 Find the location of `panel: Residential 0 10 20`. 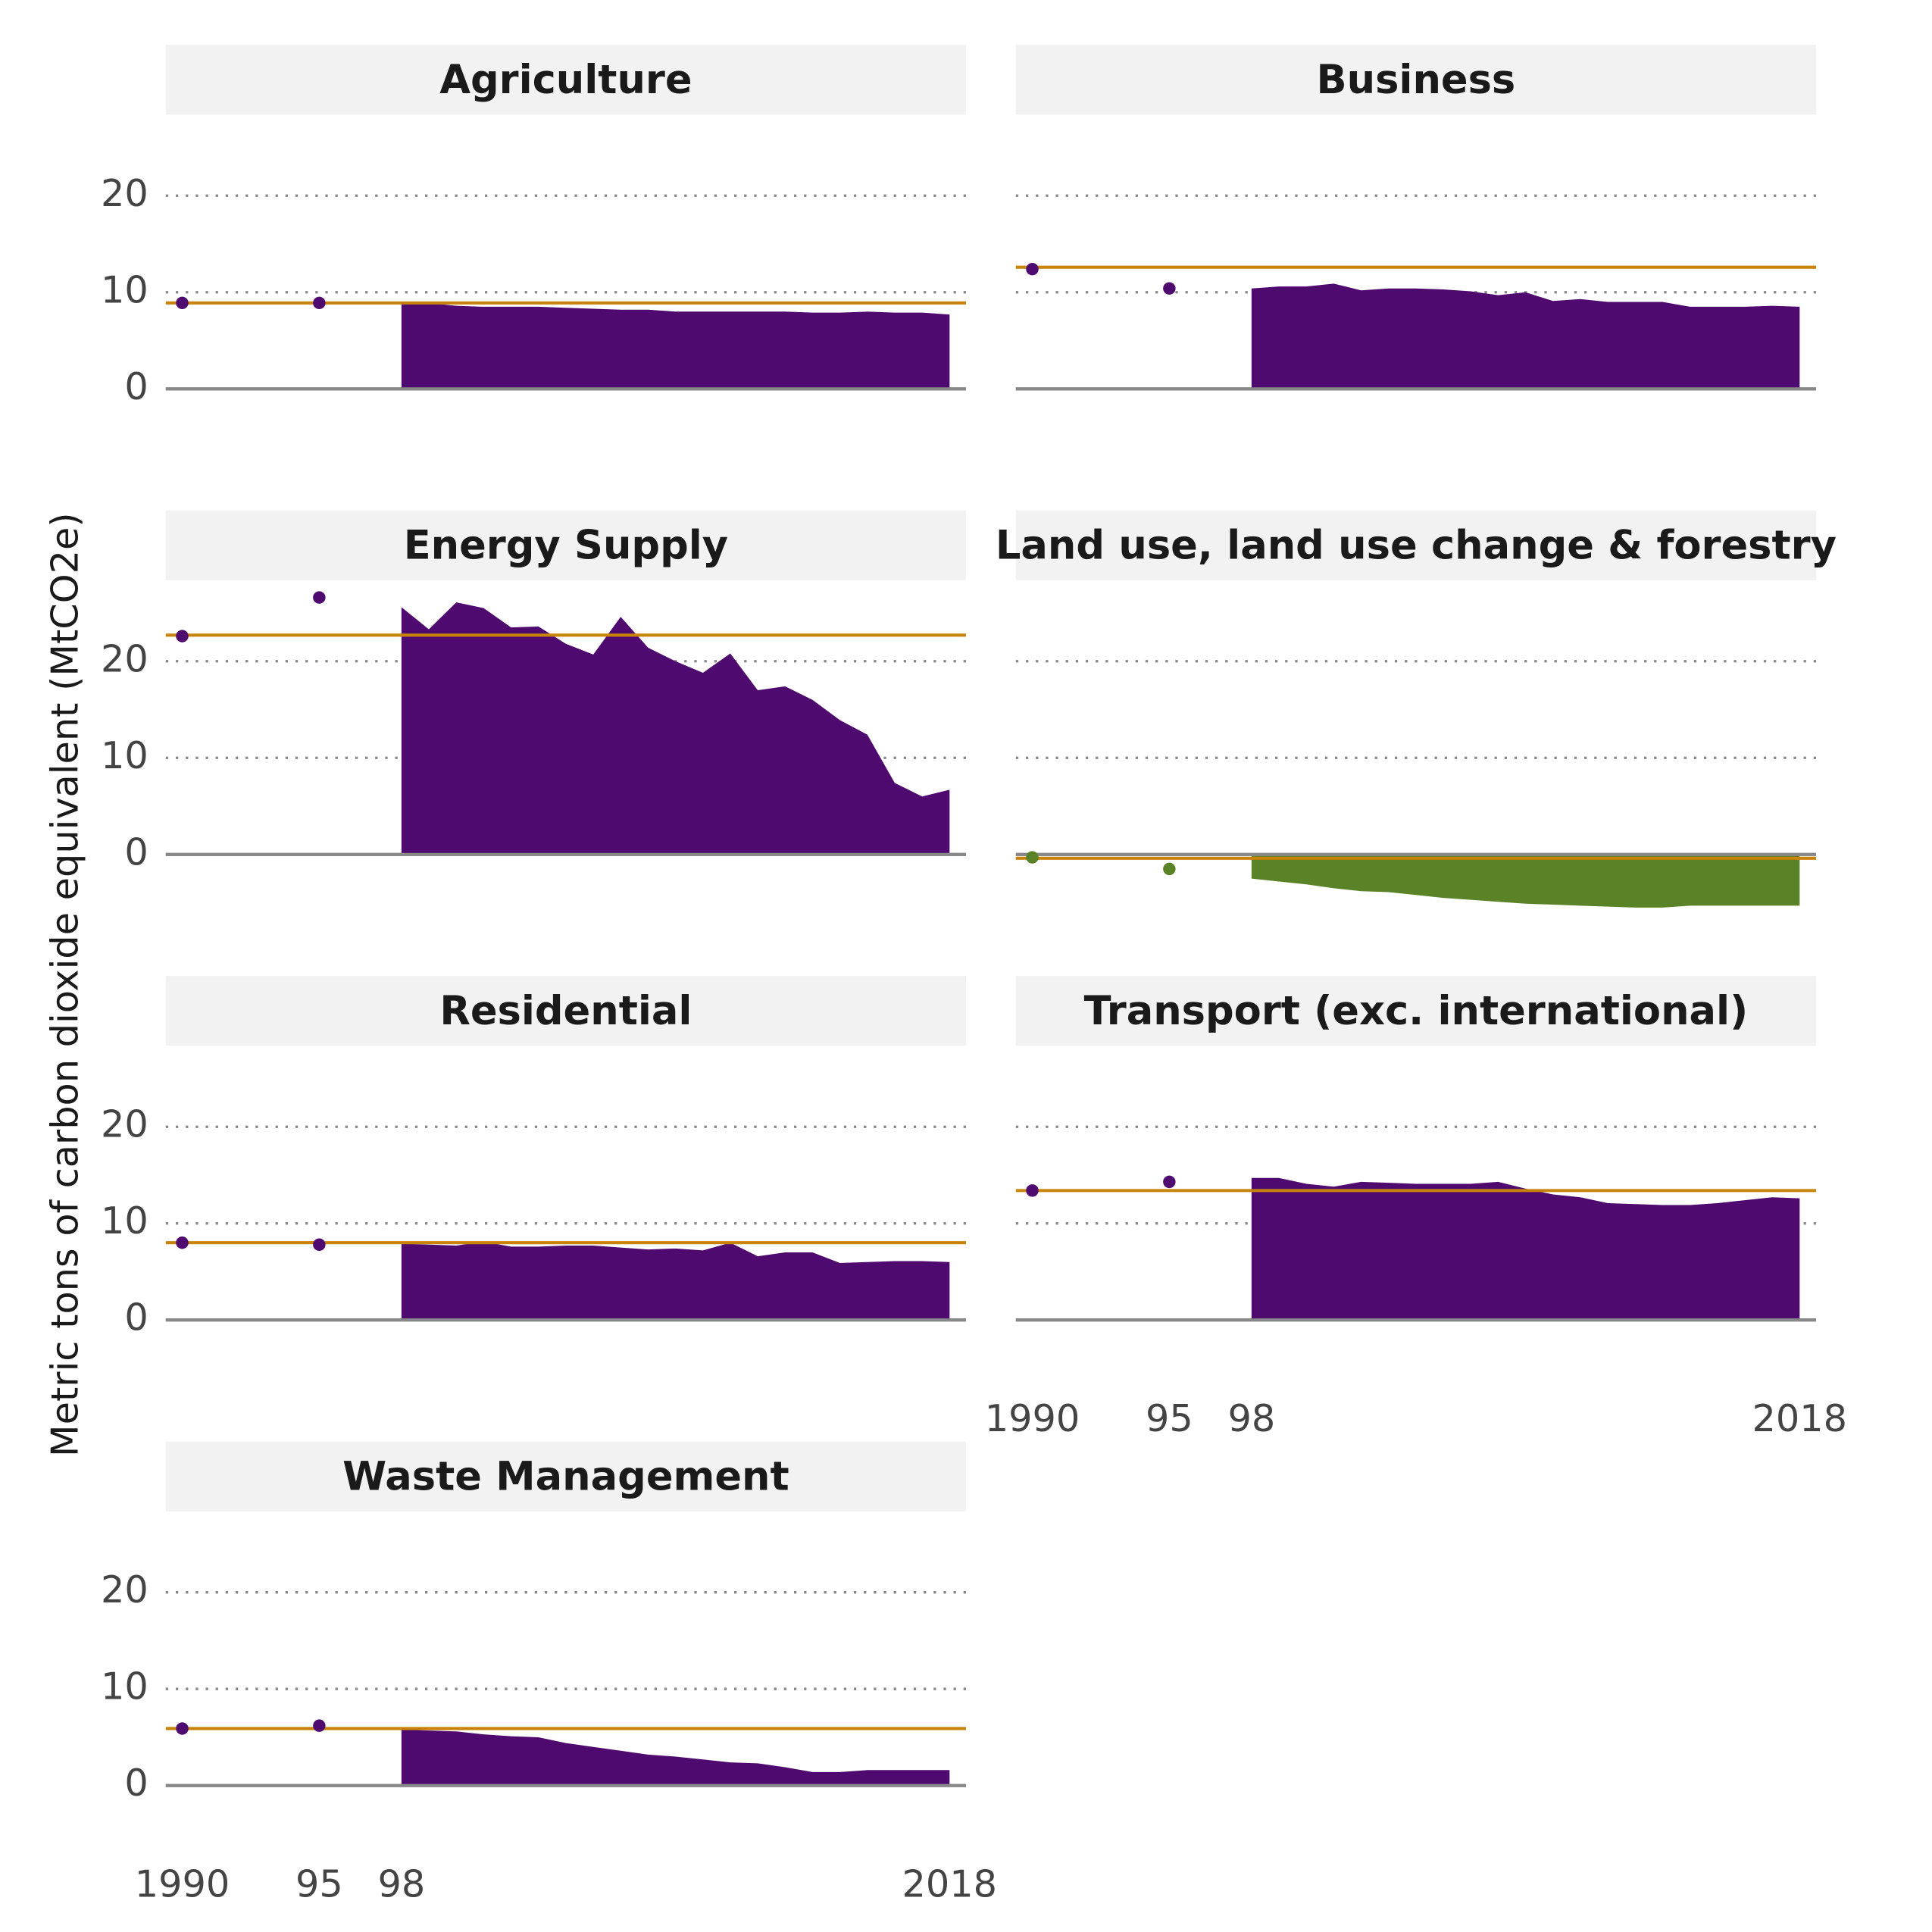

panel: Residential 0 10 20 is located at coordinates (534, 1158).